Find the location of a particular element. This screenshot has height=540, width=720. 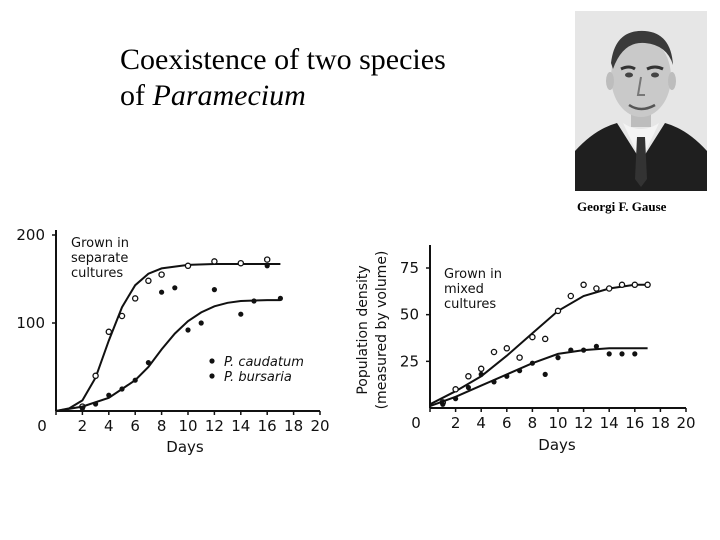

chart1-legend-caudatum: P. caudatum is located at coordinates (264, 362).